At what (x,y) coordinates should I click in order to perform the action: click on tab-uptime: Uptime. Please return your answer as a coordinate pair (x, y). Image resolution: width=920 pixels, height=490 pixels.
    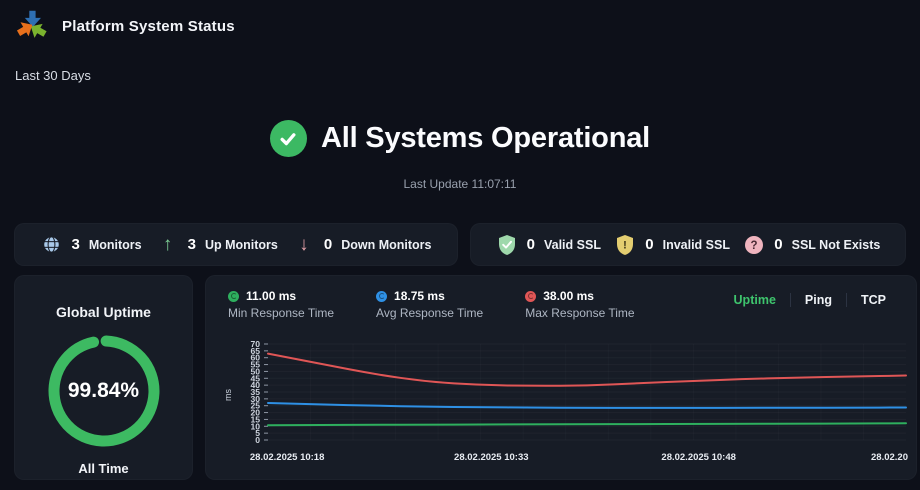
    Looking at the image, I should click on (754, 300).